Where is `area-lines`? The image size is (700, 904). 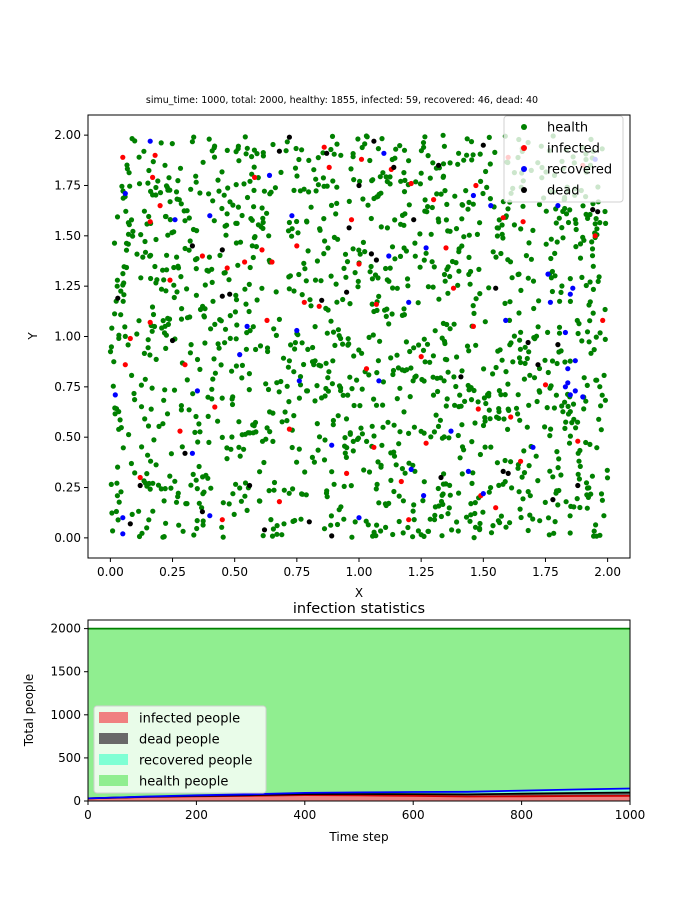 area-lines is located at coordinates (359, 713).